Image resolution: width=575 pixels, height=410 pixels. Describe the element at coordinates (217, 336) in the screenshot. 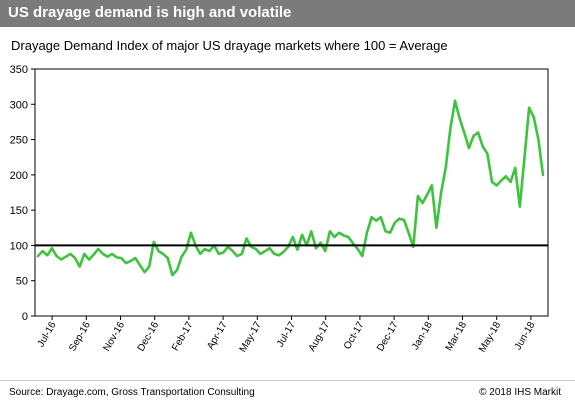

I see `x-tick-label: Apr-17` at that location.